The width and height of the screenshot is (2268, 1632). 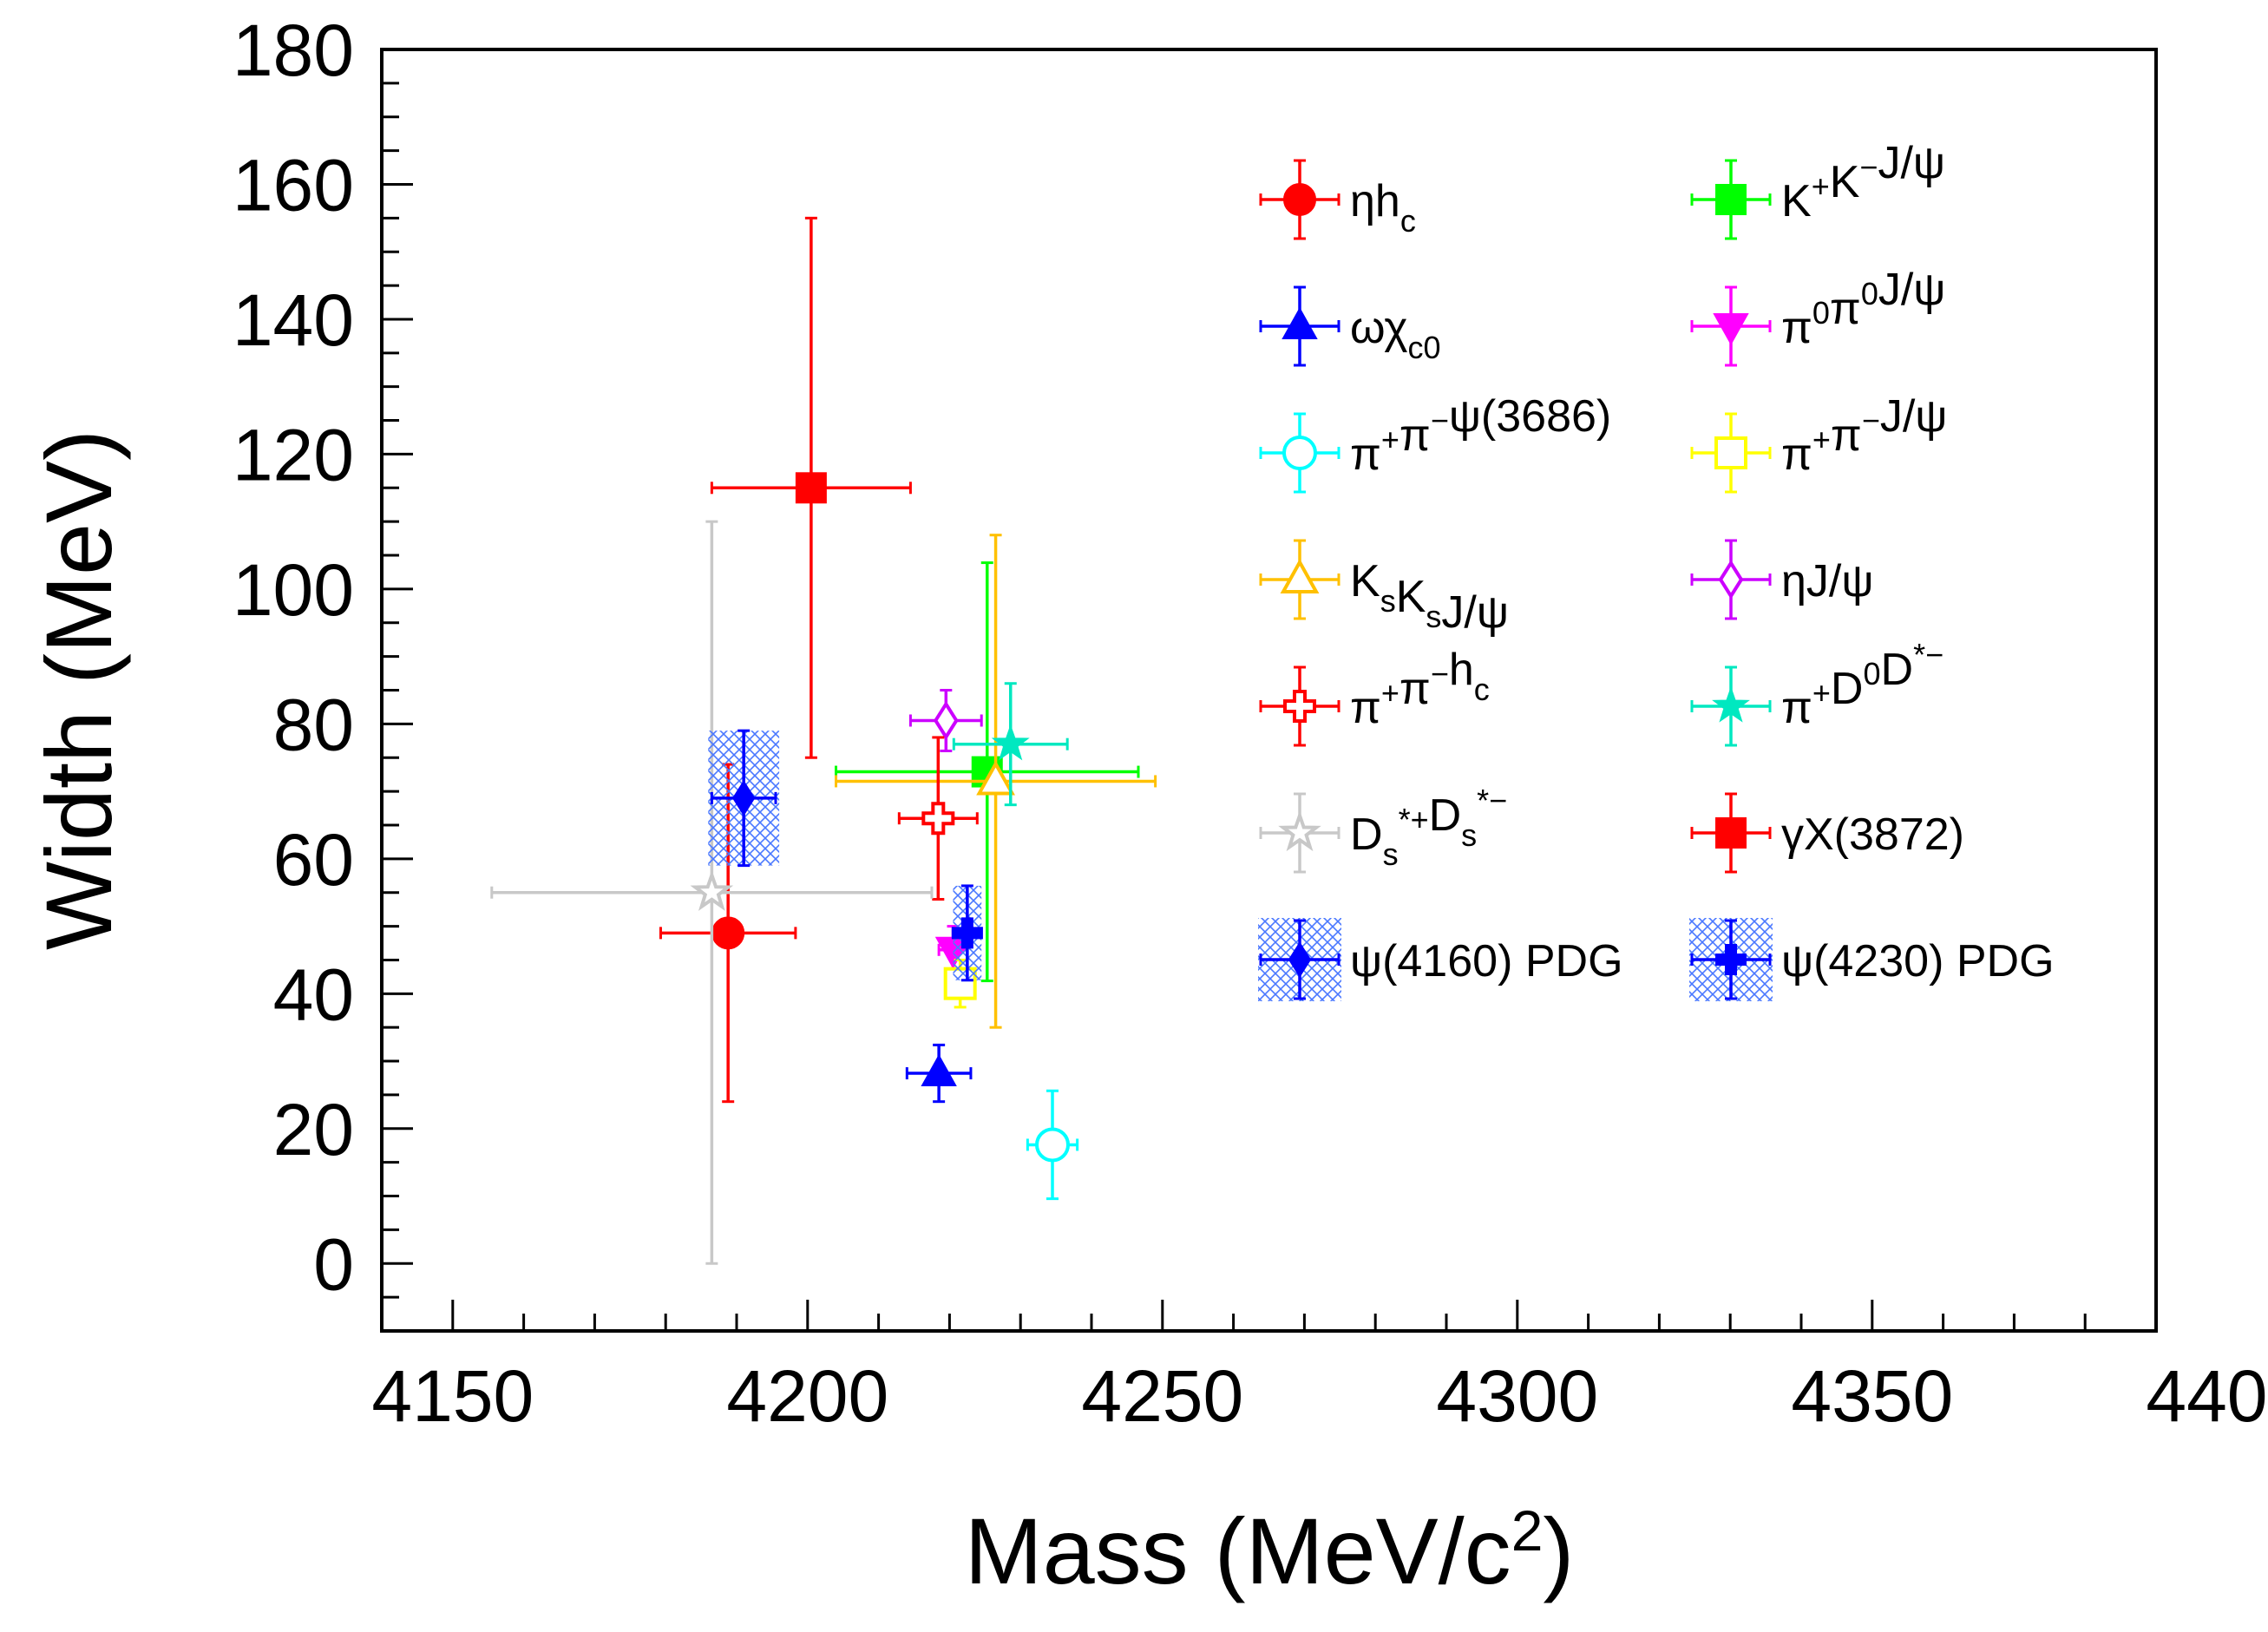 What do you see at coordinates (1827, 581) in the screenshot?
I see `legend-label: ηJ/ψ` at bounding box center [1827, 581].